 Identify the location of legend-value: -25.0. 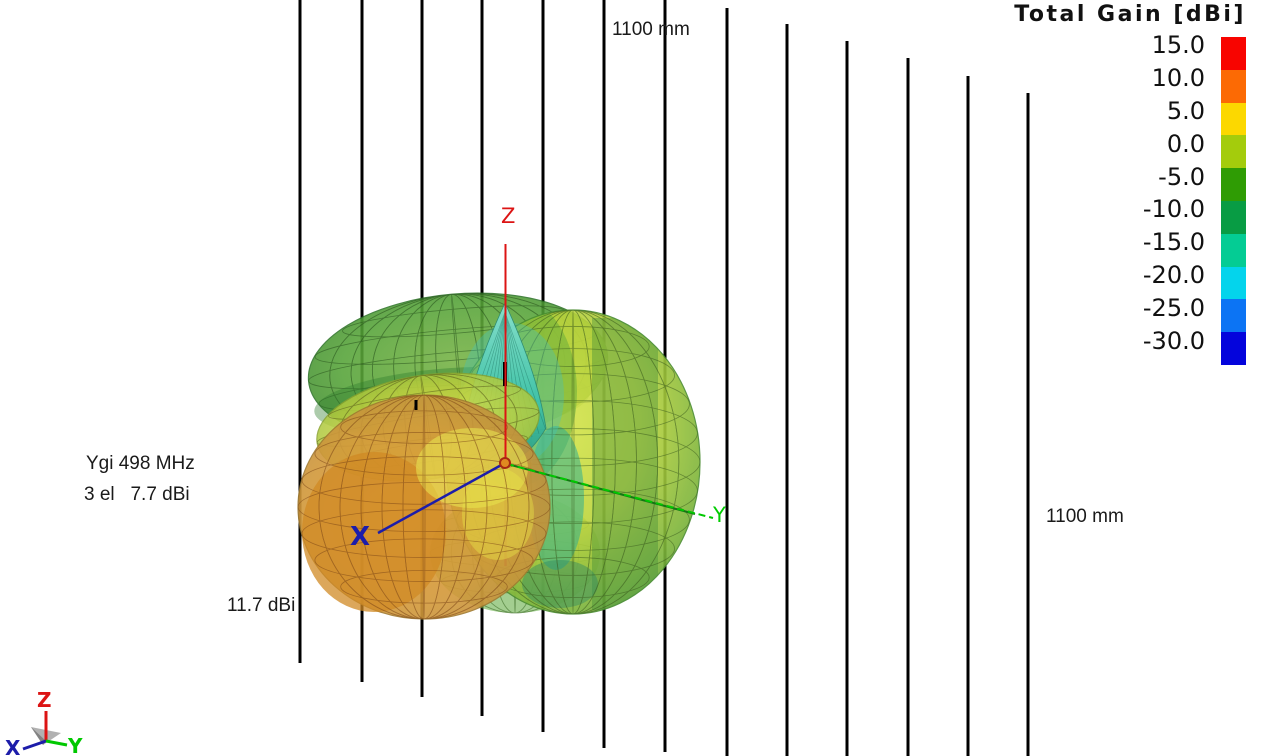
(1173, 307).